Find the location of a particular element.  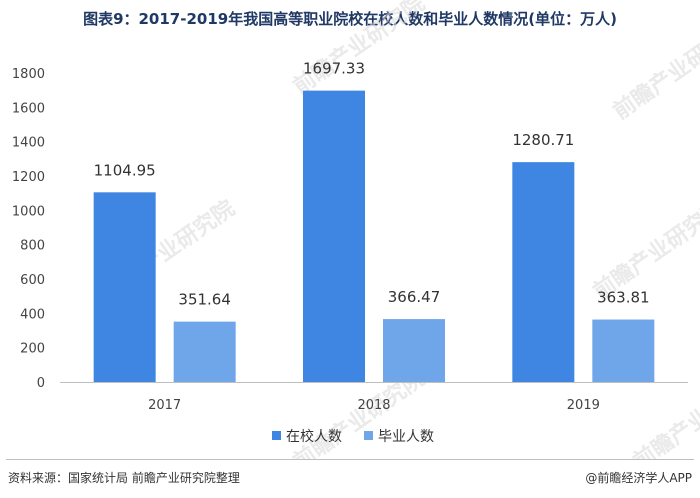

data-label: 1697.33 is located at coordinates (334, 69).